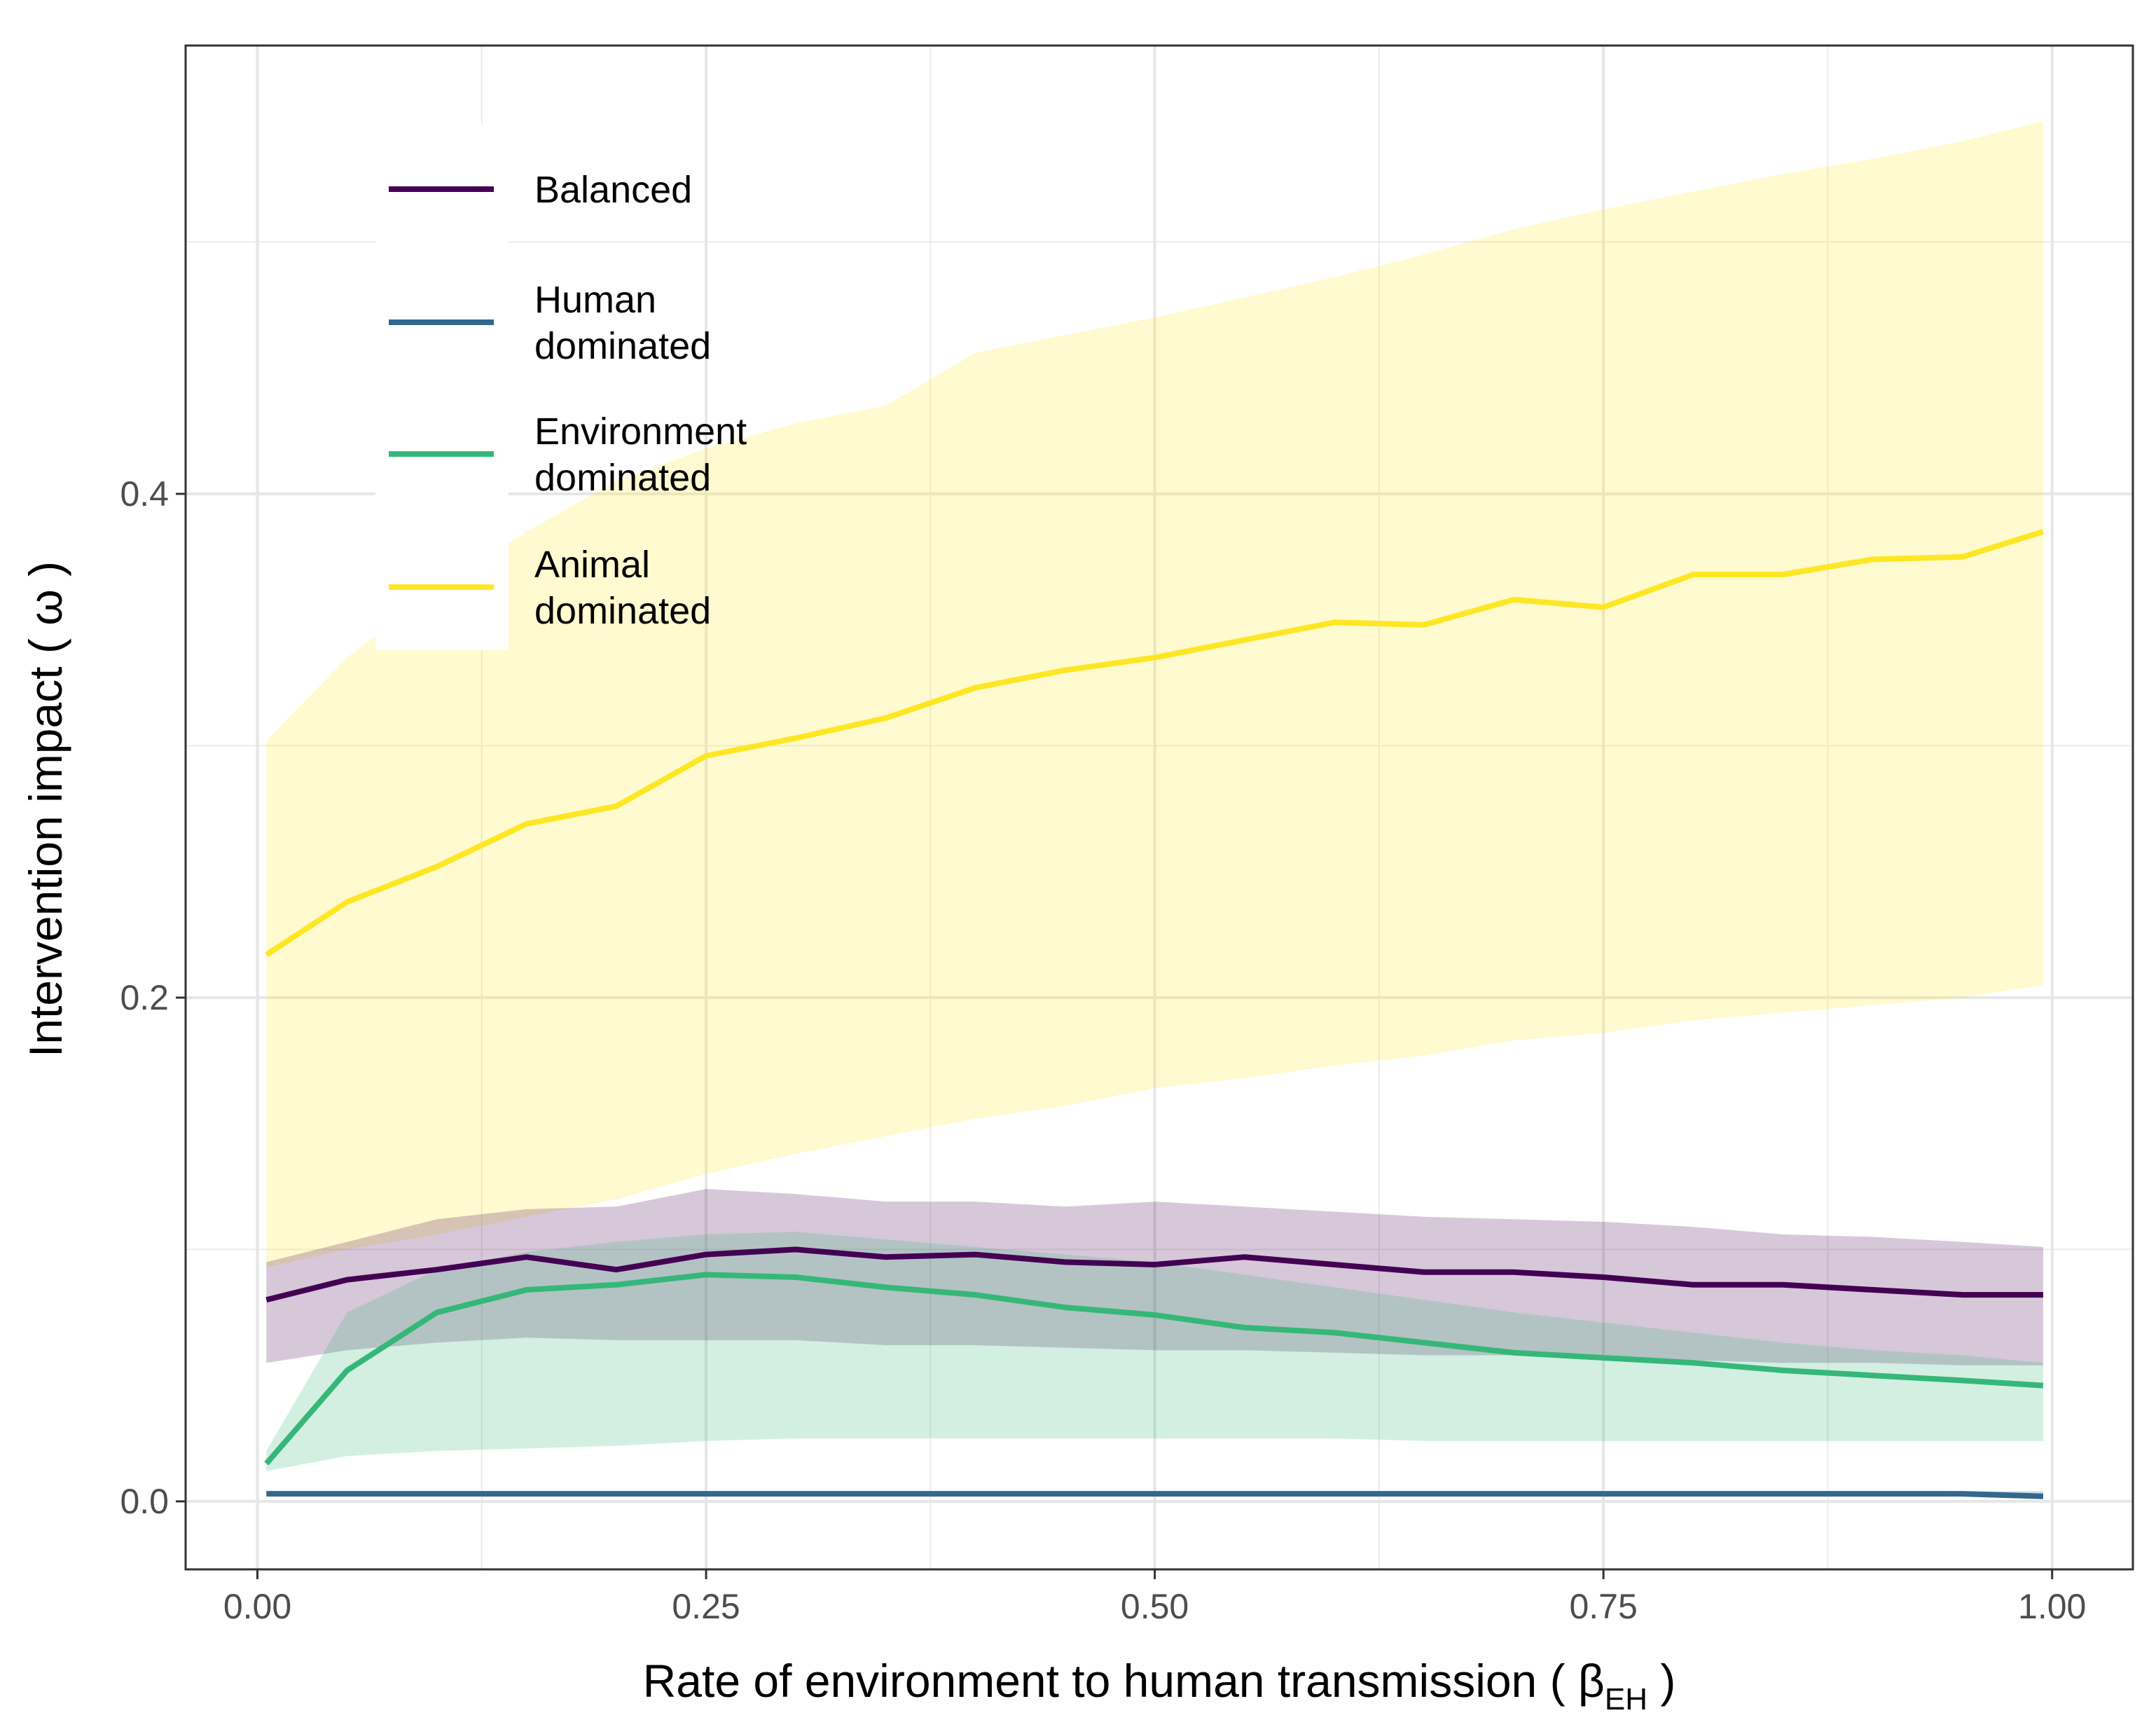 This screenshot has width=2156, height=1727. Describe the element at coordinates (622, 588) in the screenshot. I see `legend-label-animal-dominated: Animal dominated` at that location.